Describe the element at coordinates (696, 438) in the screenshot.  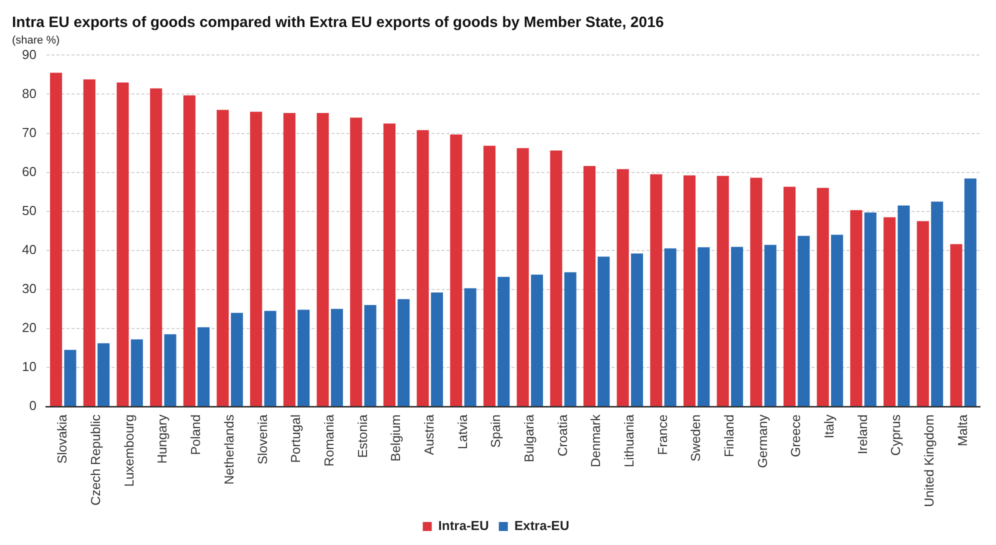
I see `x-tick-label: Sweden` at that location.